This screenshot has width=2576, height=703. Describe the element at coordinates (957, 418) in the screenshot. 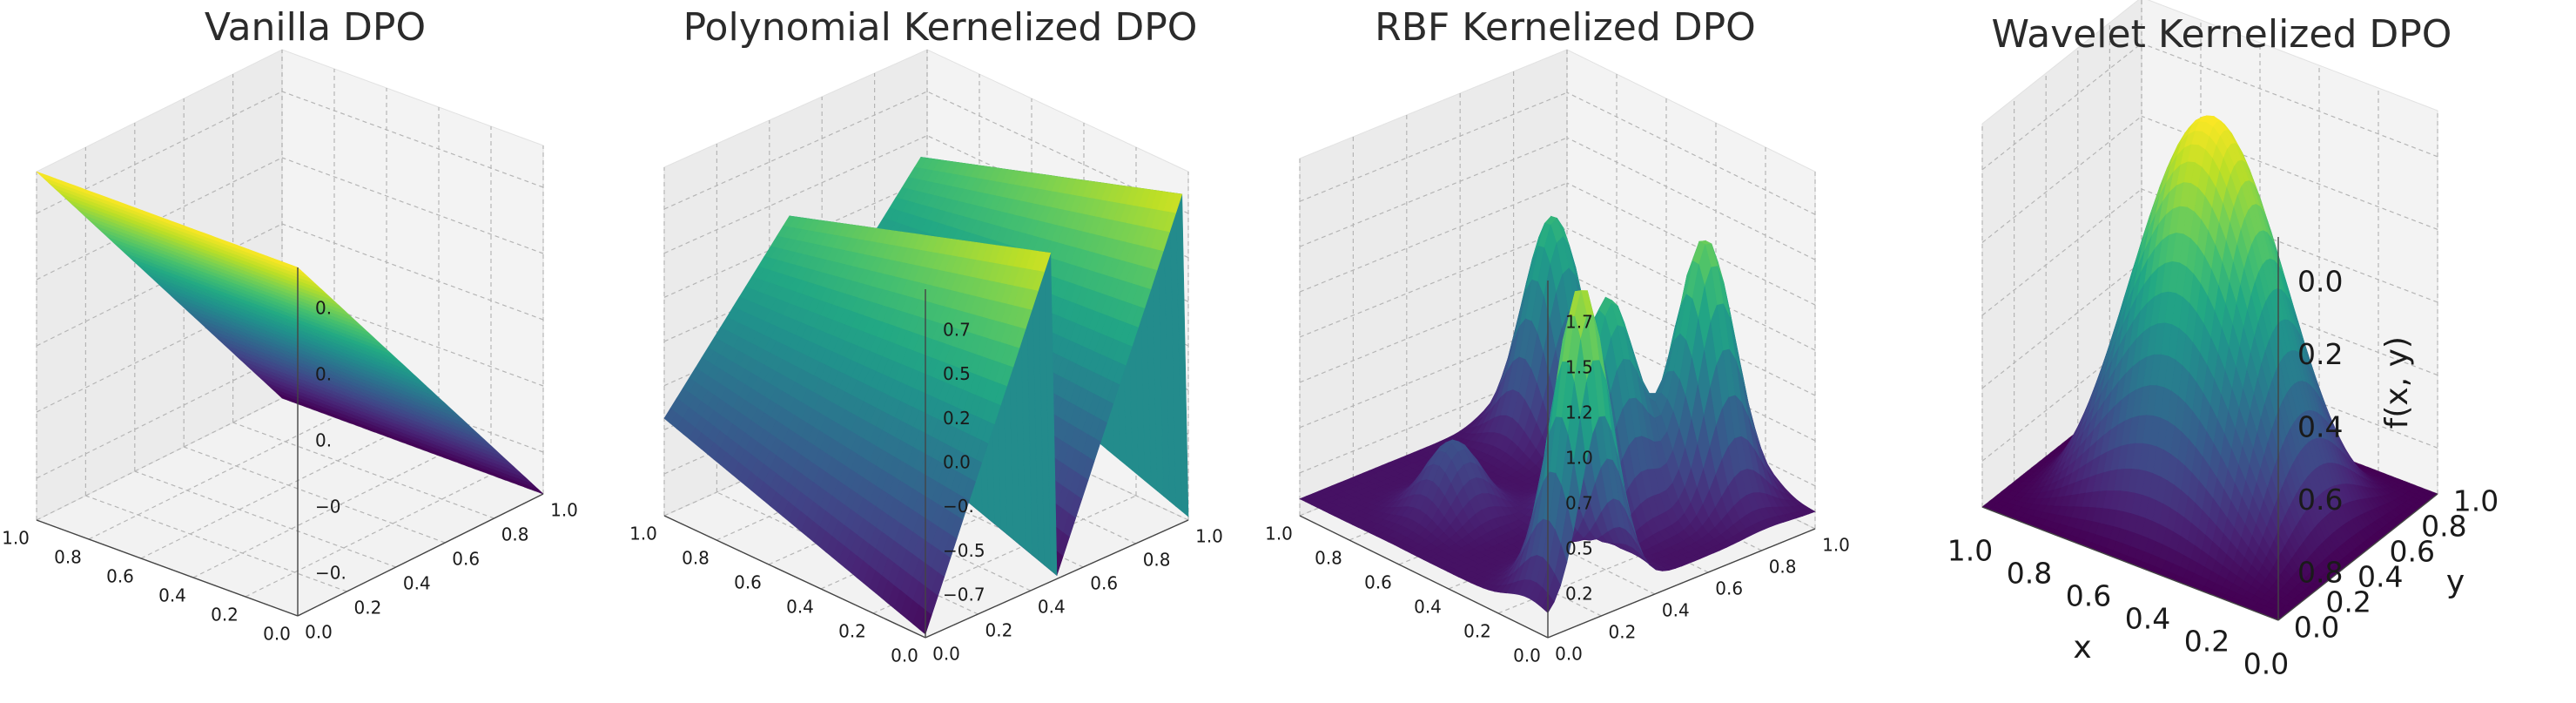

I see `z-tick-label: 0.2` at that location.